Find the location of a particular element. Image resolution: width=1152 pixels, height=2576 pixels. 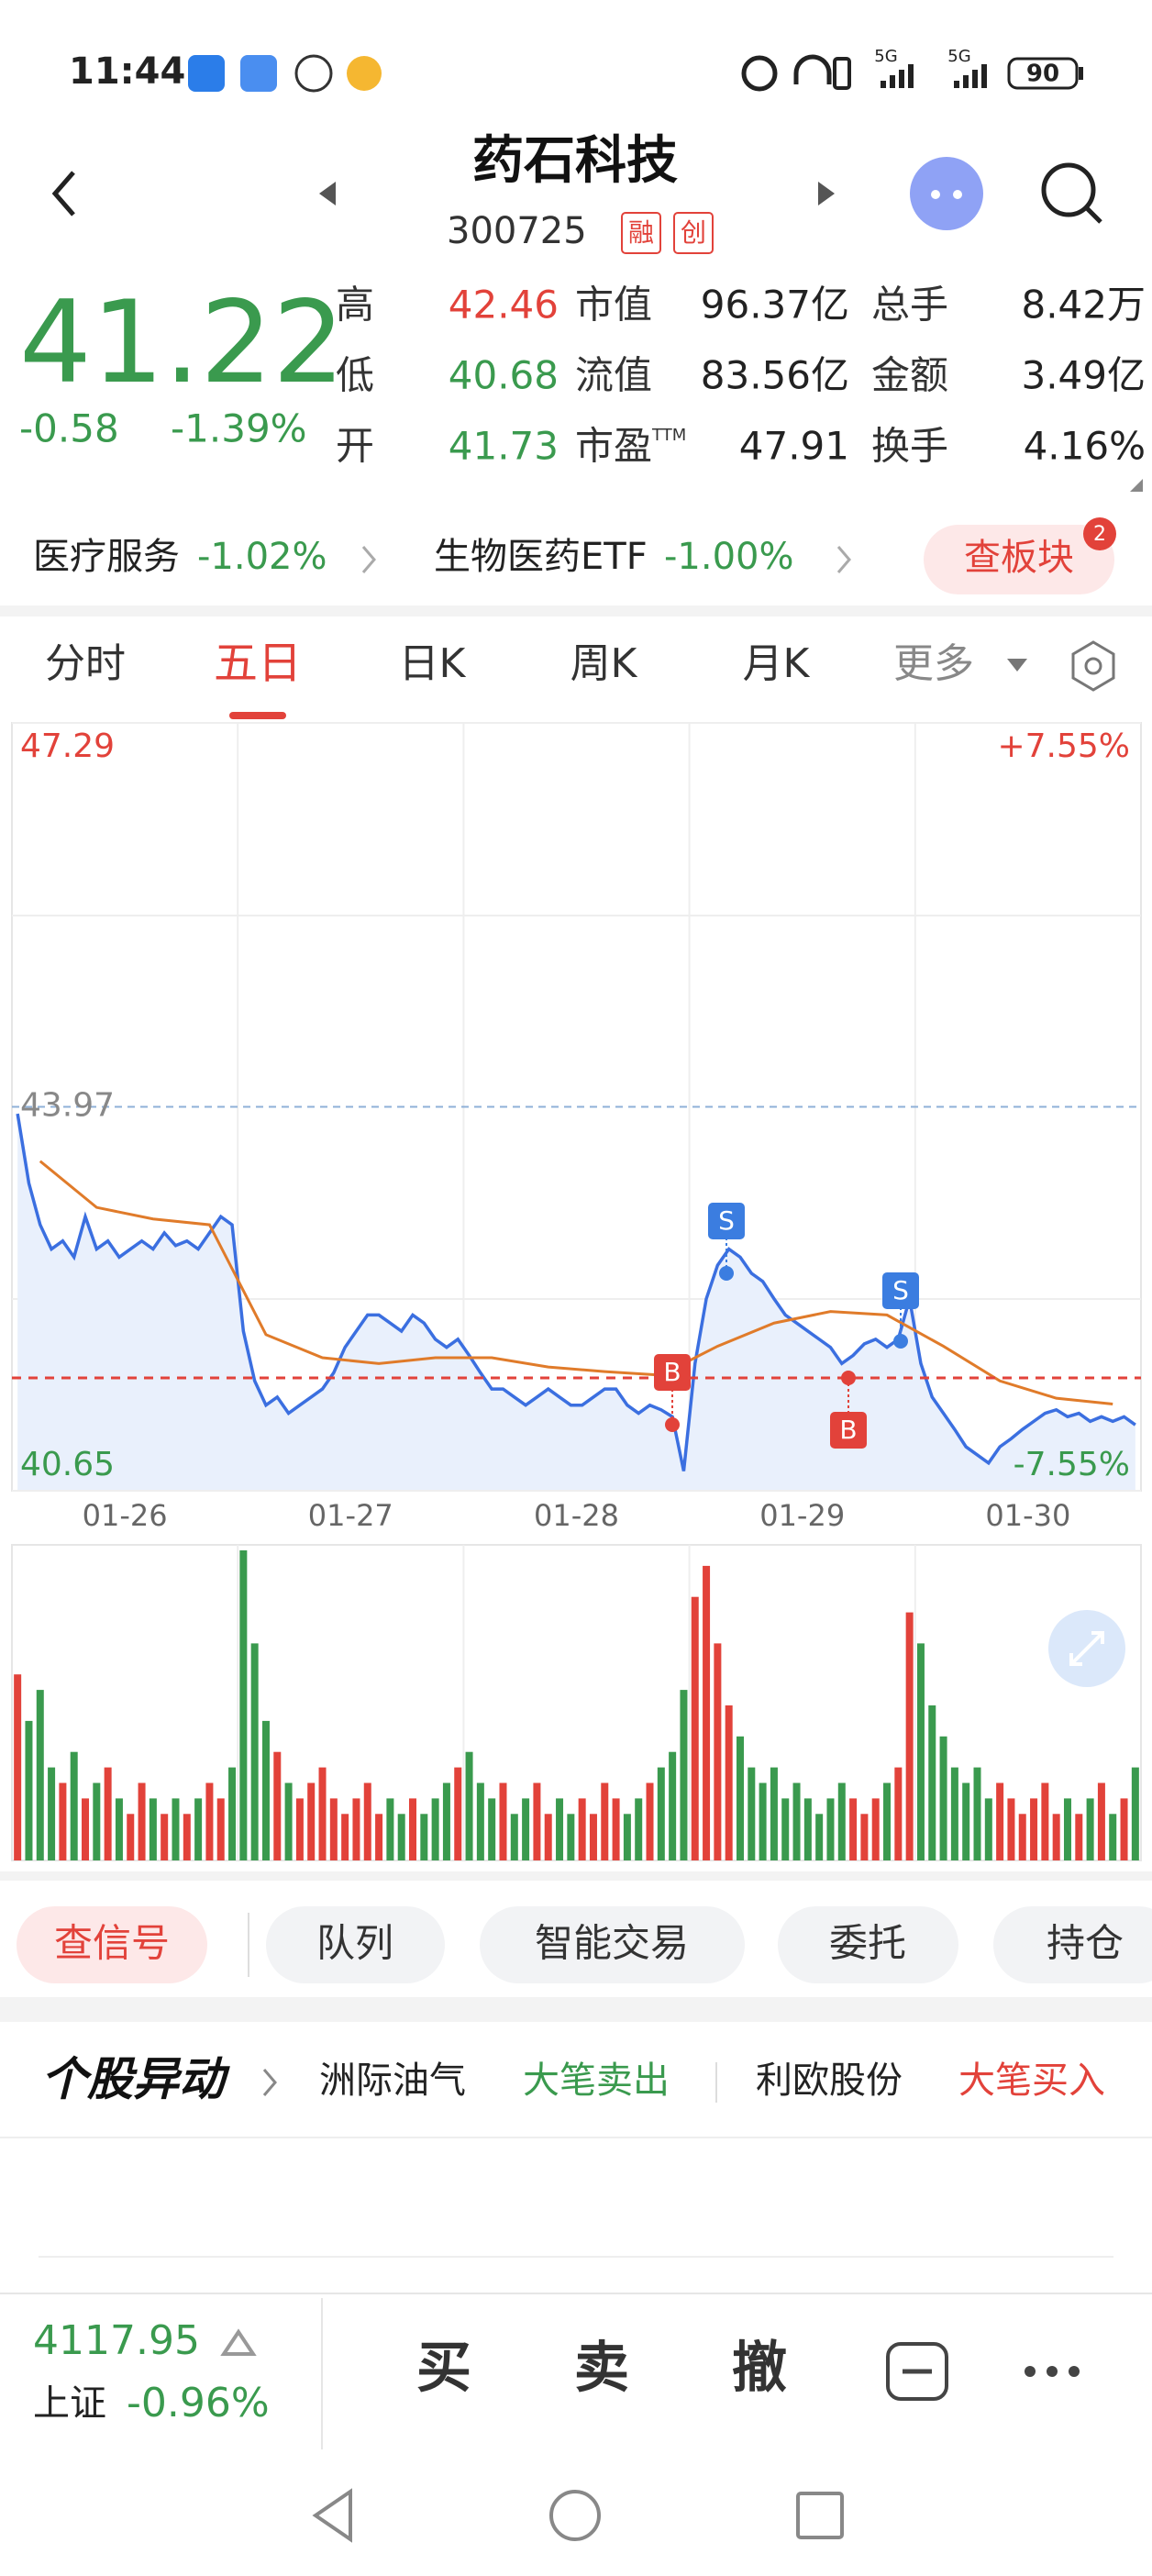

action-label: 查信号 is located at coordinates (112, 1943).